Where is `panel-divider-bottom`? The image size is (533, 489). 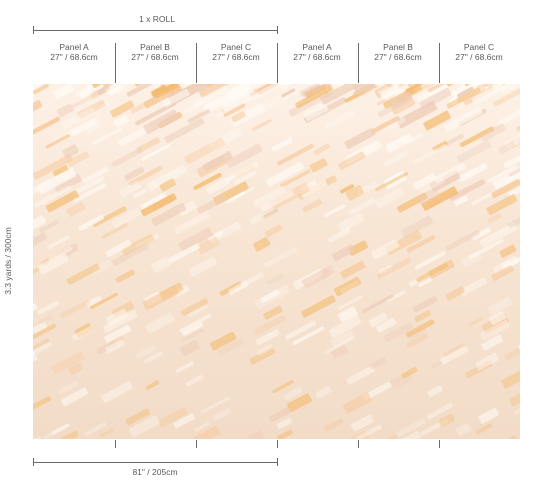
panel-divider-bottom is located at coordinates (358, 444).